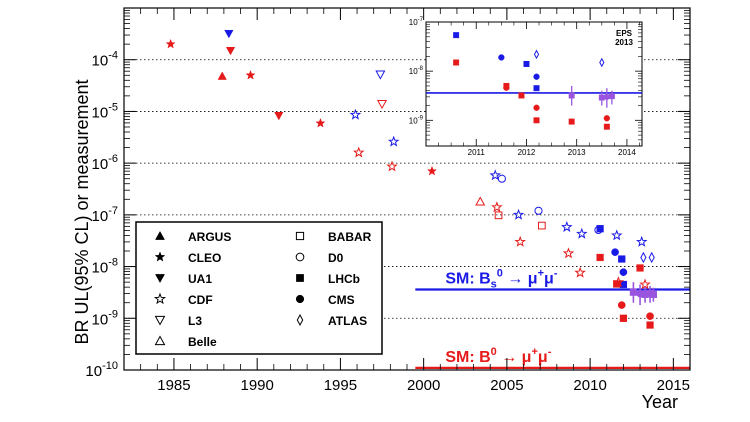 This screenshot has width=750, height=422. What do you see at coordinates (105, 60) in the screenshot?
I see `y-tick-label: 10⁻⁴` at bounding box center [105, 60].